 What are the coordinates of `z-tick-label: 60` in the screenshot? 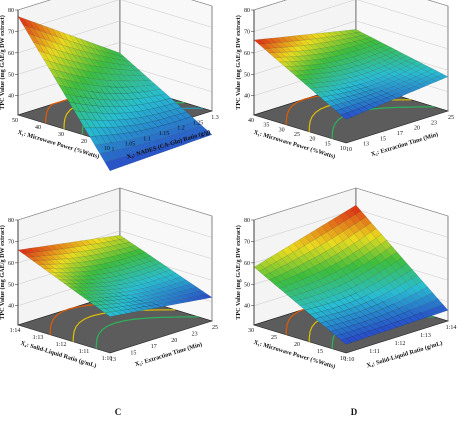 It's located at (247, 54).